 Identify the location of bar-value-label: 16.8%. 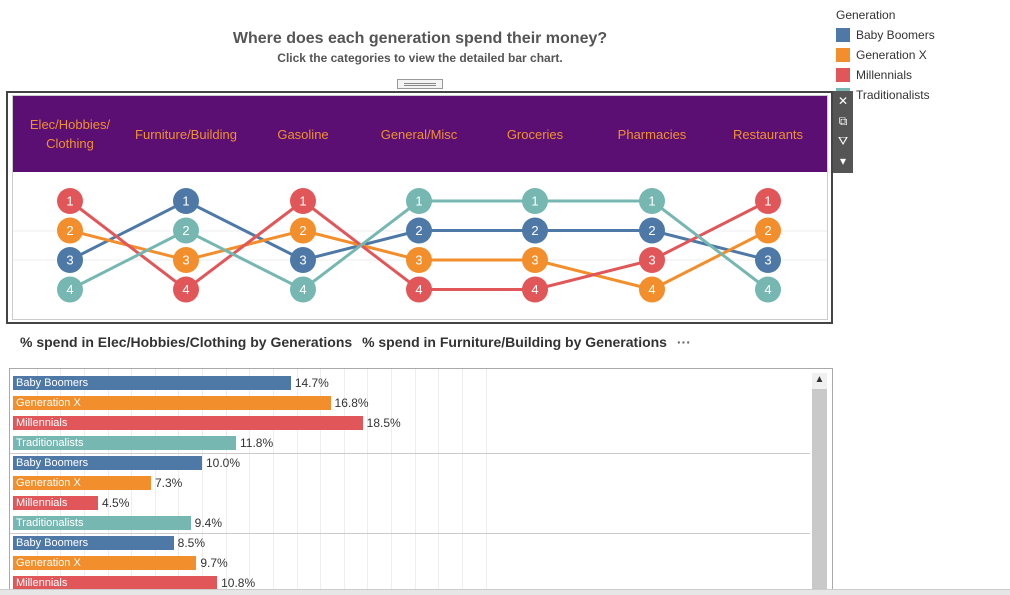
(351, 403).